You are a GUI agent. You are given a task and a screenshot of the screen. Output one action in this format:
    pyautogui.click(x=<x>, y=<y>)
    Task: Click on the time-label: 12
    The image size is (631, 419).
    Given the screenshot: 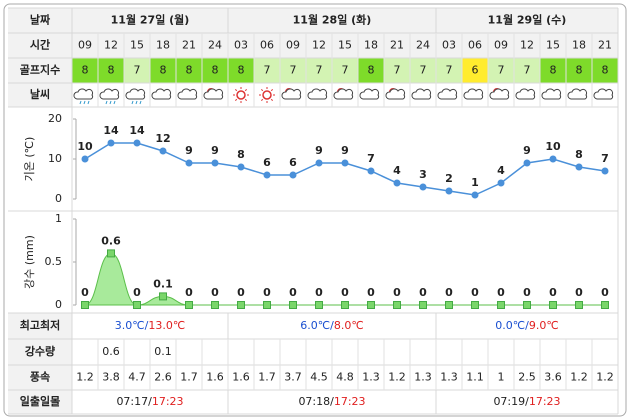 What is the action you would take?
    pyautogui.click(x=319, y=45)
    